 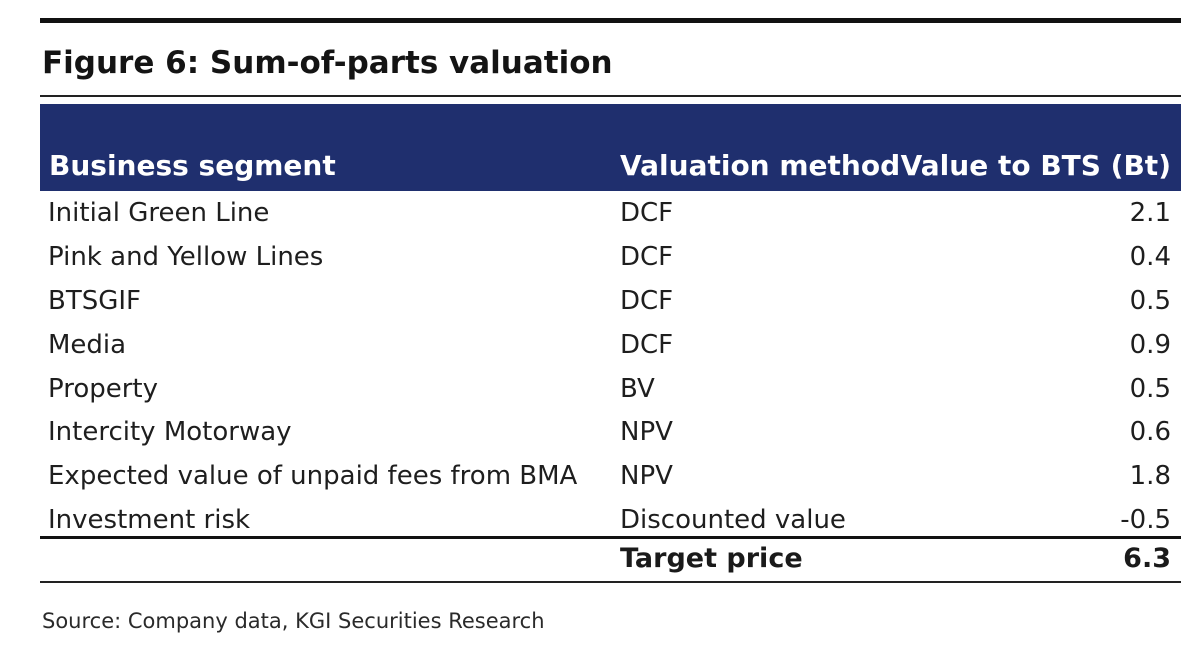 What do you see at coordinates (1150, 344) in the screenshot?
I see `cell-value: 0.9` at bounding box center [1150, 344].